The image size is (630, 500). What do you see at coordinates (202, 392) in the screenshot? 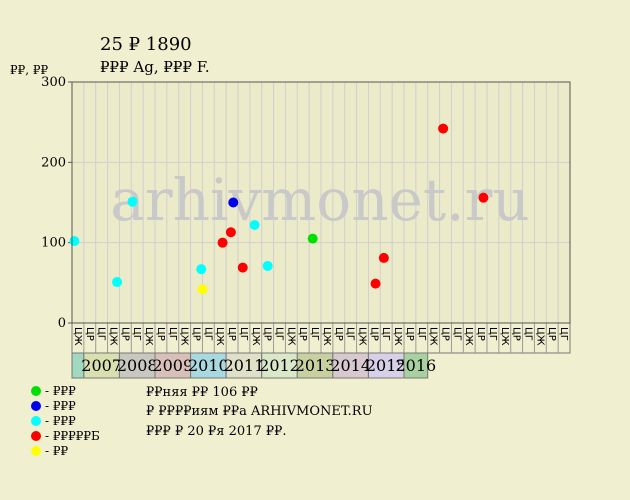
I see `info-line-1: ₽₽няя ₽₽ 106 ₽₽` at bounding box center [202, 392].